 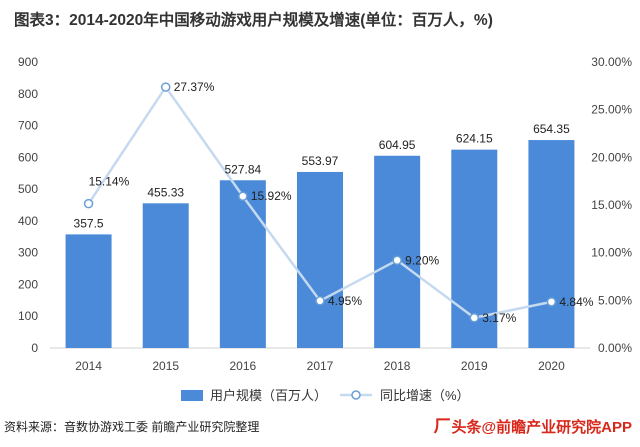 What do you see at coordinates (611, 253) in the screenshot?
I see `right-axis-tick-label: 10.00%` at bounding box center [611, 253].